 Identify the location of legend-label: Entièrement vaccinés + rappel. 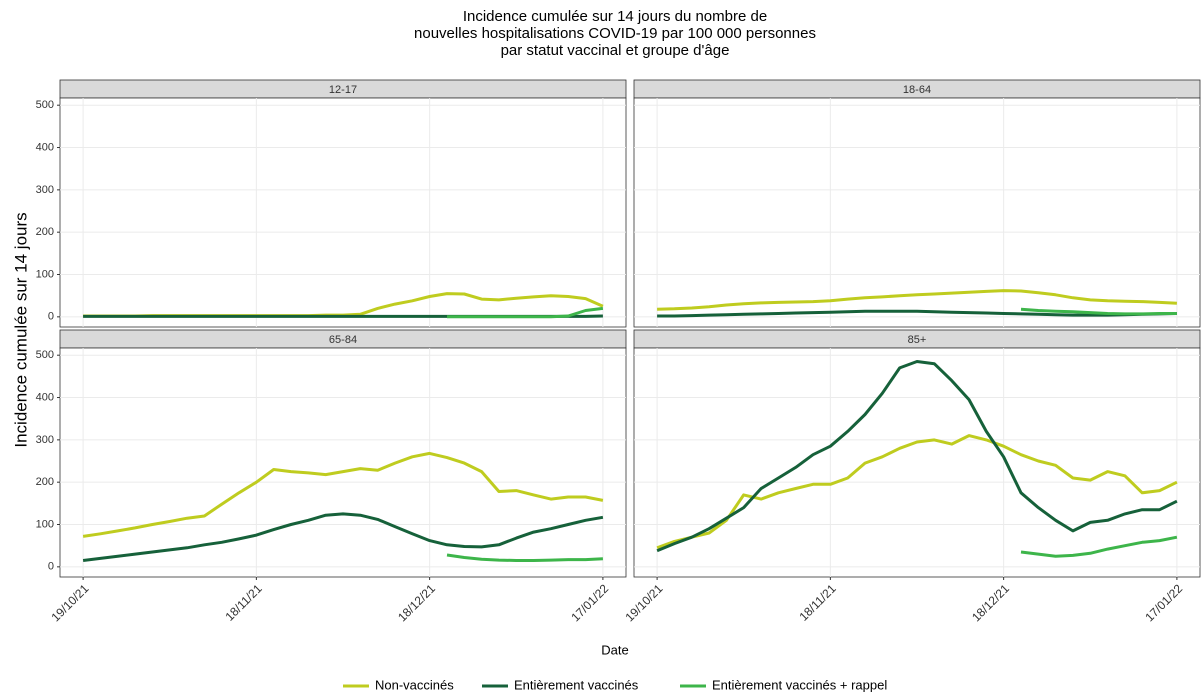
(799, 684).